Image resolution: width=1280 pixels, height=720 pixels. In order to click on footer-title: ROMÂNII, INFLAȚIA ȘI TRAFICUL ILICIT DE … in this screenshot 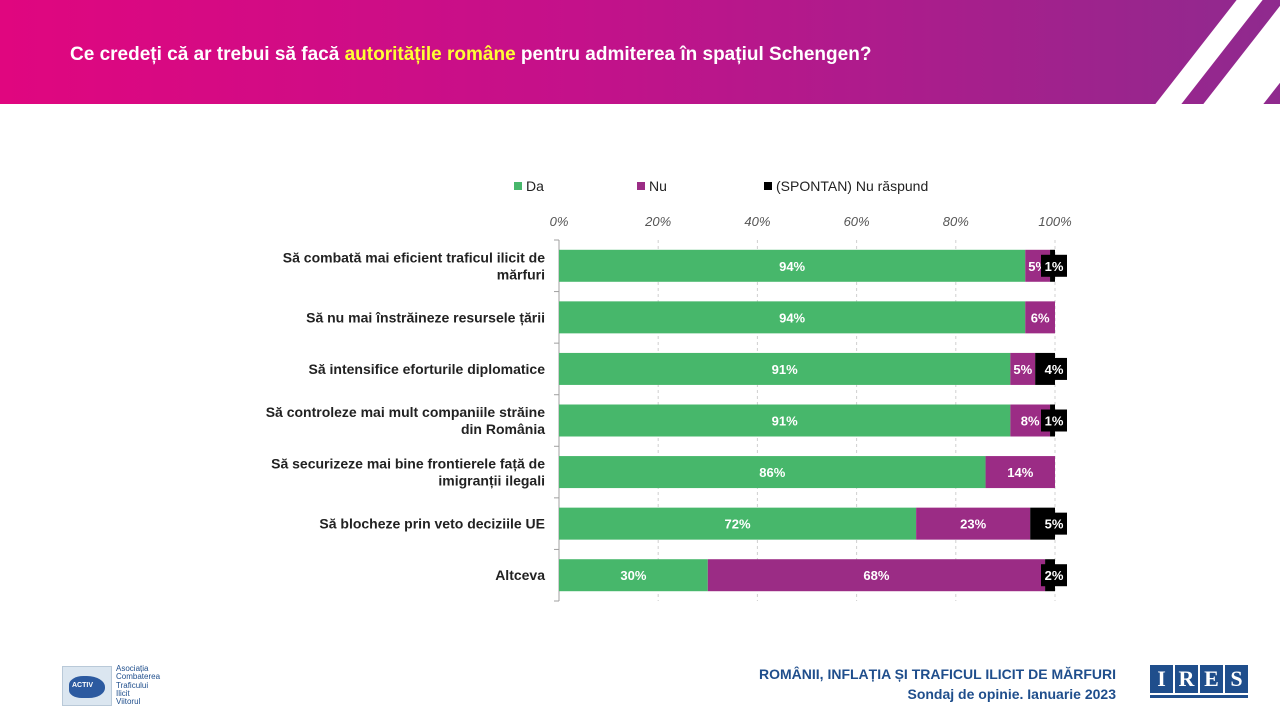, I will do `click(937, 684)`.